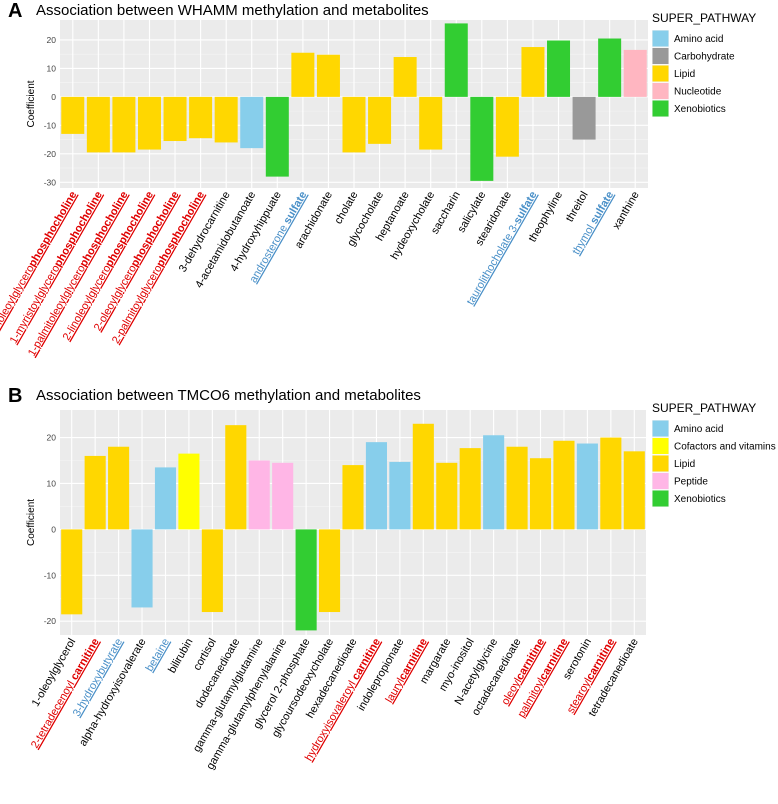  What do you see at coordinates (725, 447) in the screenshot?
I see `legend-label-cofactors-and-vitamins: Cofactors and vitamins` at bounding box center [725, 447].